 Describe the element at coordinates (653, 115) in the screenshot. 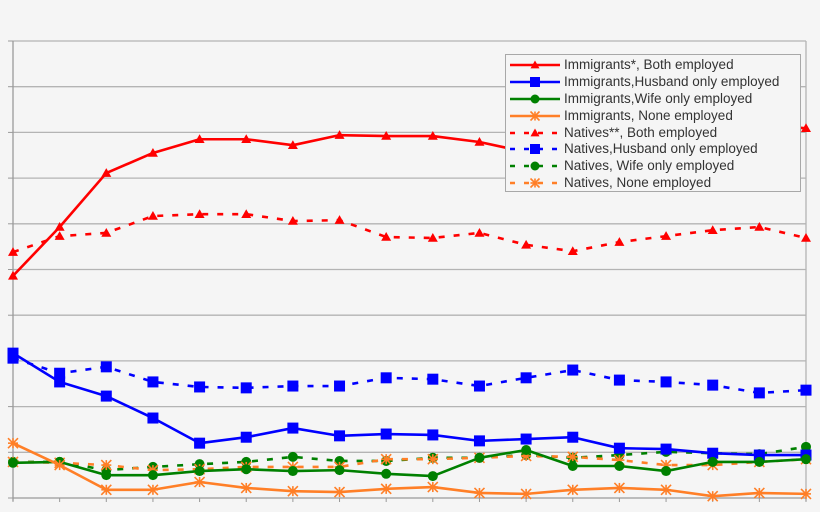

I see `legend-item-immigrants-none: Immigrants, None employed` at that location.